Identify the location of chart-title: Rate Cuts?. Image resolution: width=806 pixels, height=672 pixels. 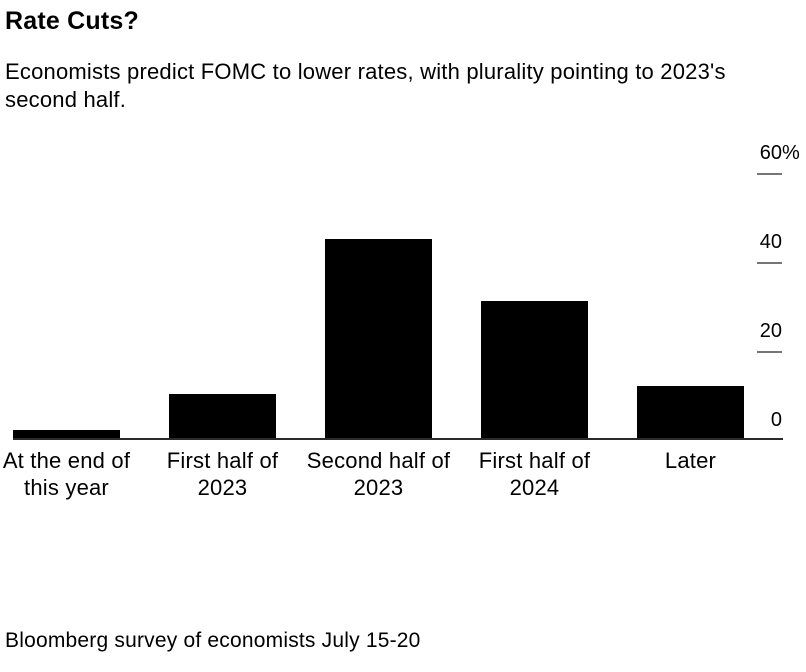
(72, 21).